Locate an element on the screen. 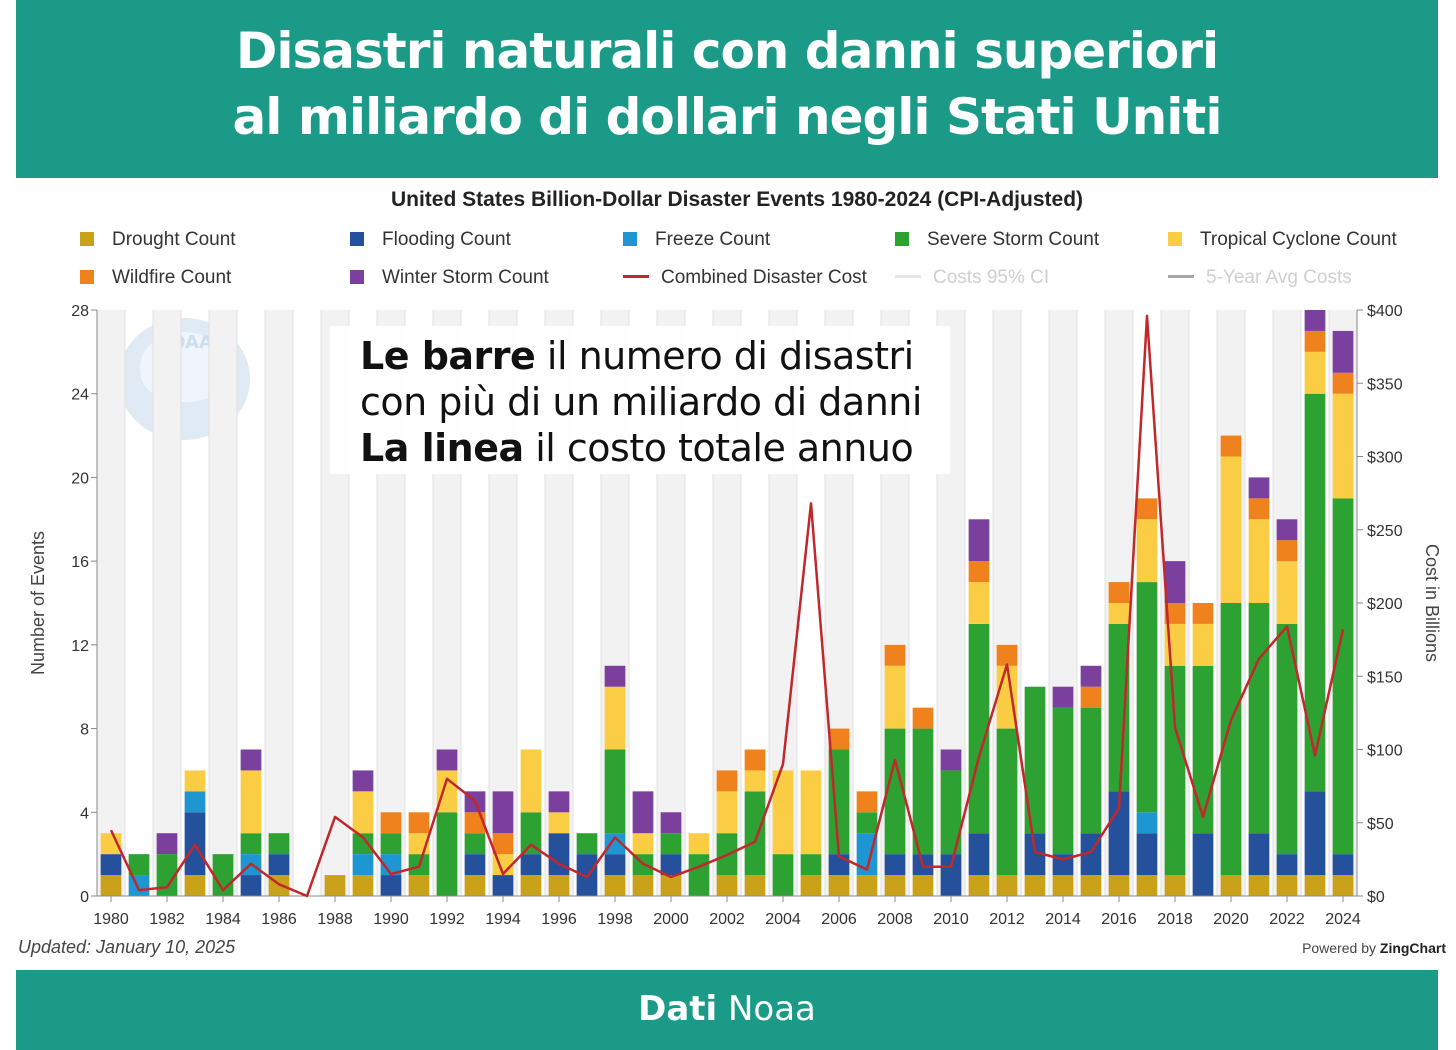 This screenshot has height=1050, width=1456. bar-tropical-cyclone-count-2016 is located at coordinates (1119, 613).